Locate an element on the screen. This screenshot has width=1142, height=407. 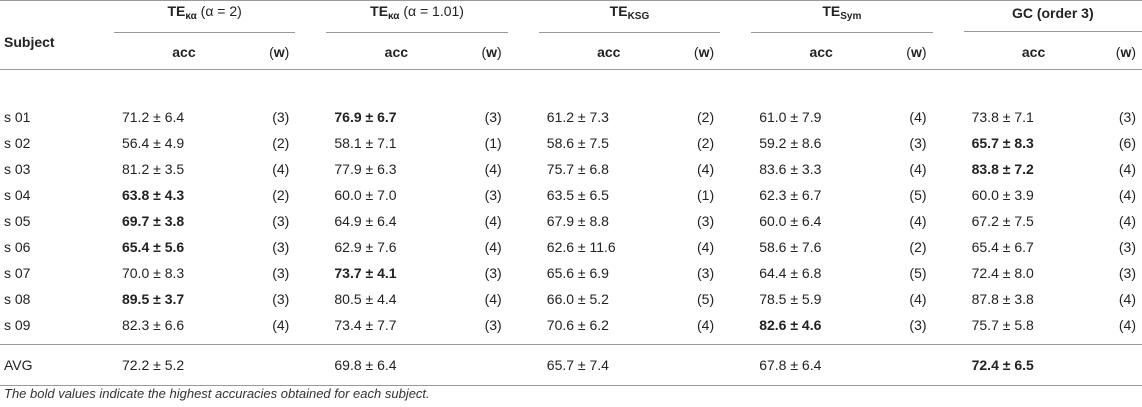
acc-cell: 75.7 ± 5.8 is located at coordinates (1002, 325).